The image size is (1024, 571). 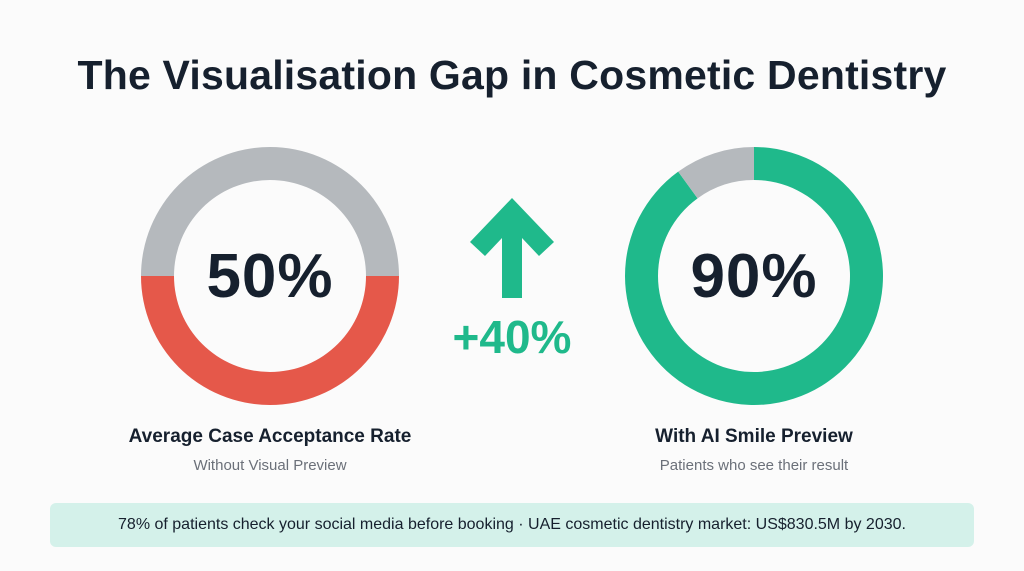 What do you see at coordinates (270, 340) in the screenshot?
I see `slice-acceptance-without-preview` at bounding box center [270, 340].